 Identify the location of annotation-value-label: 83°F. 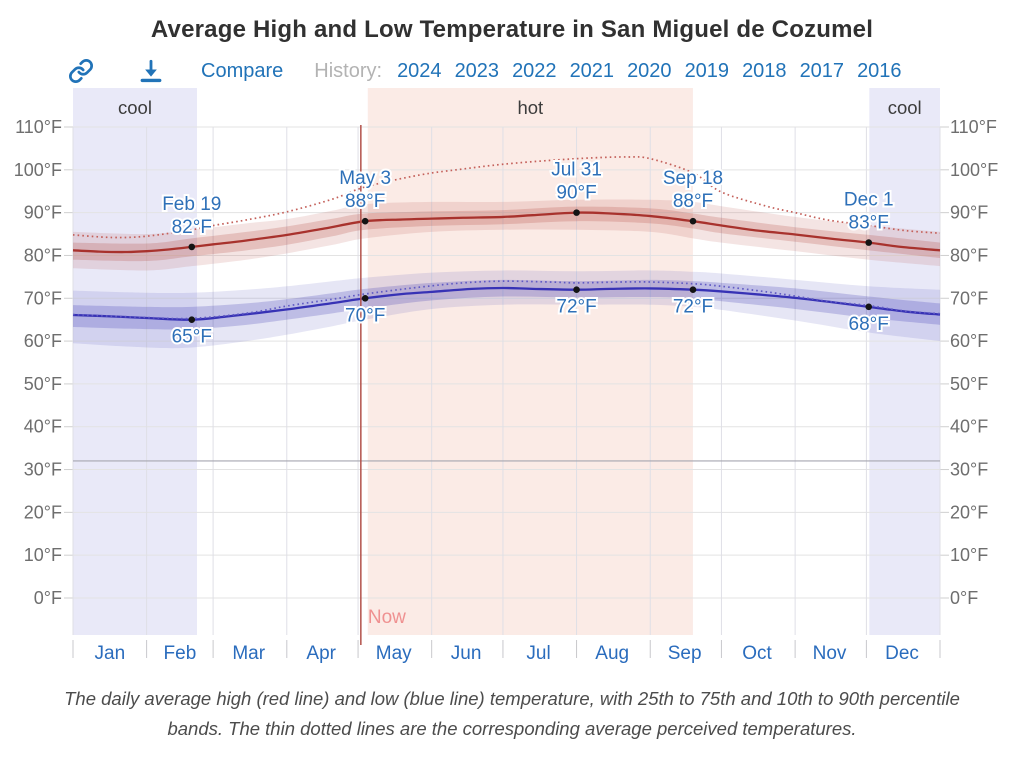
(869, 223).